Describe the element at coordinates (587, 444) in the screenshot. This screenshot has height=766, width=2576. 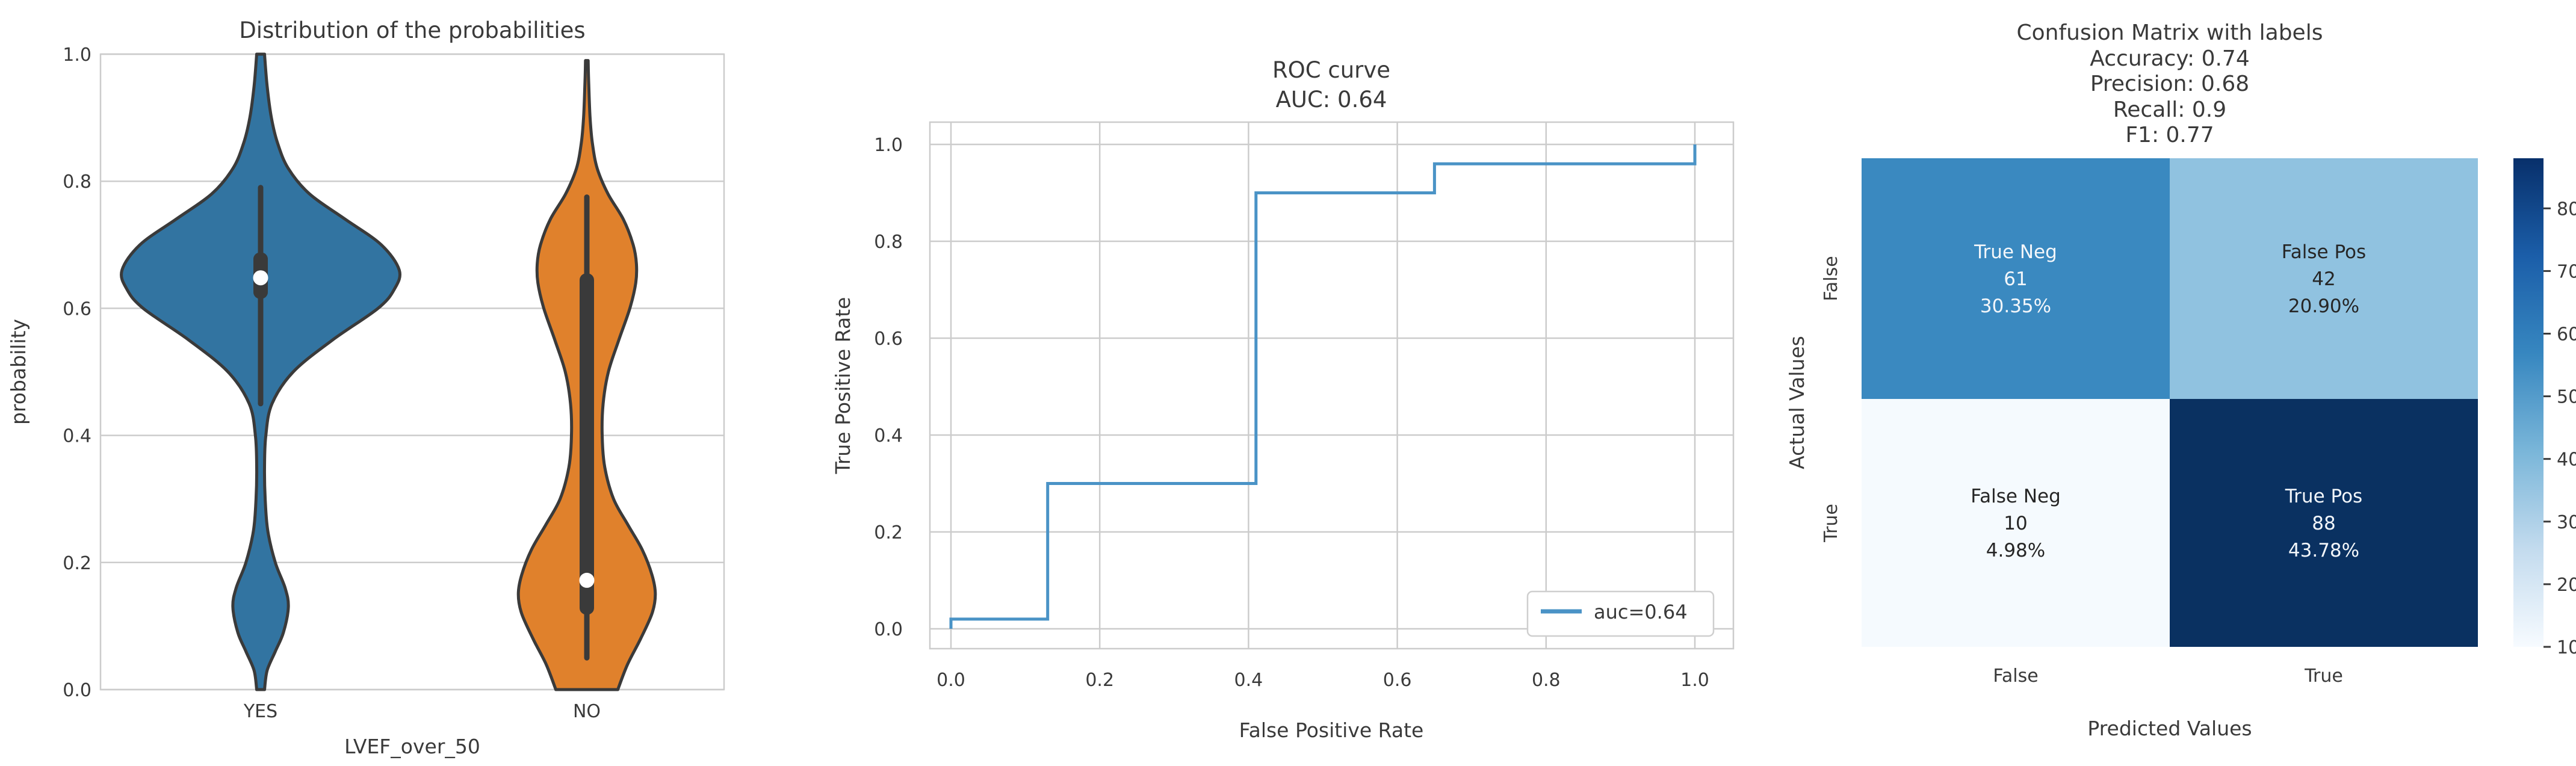
I see `violin-iqr-box` at that location.